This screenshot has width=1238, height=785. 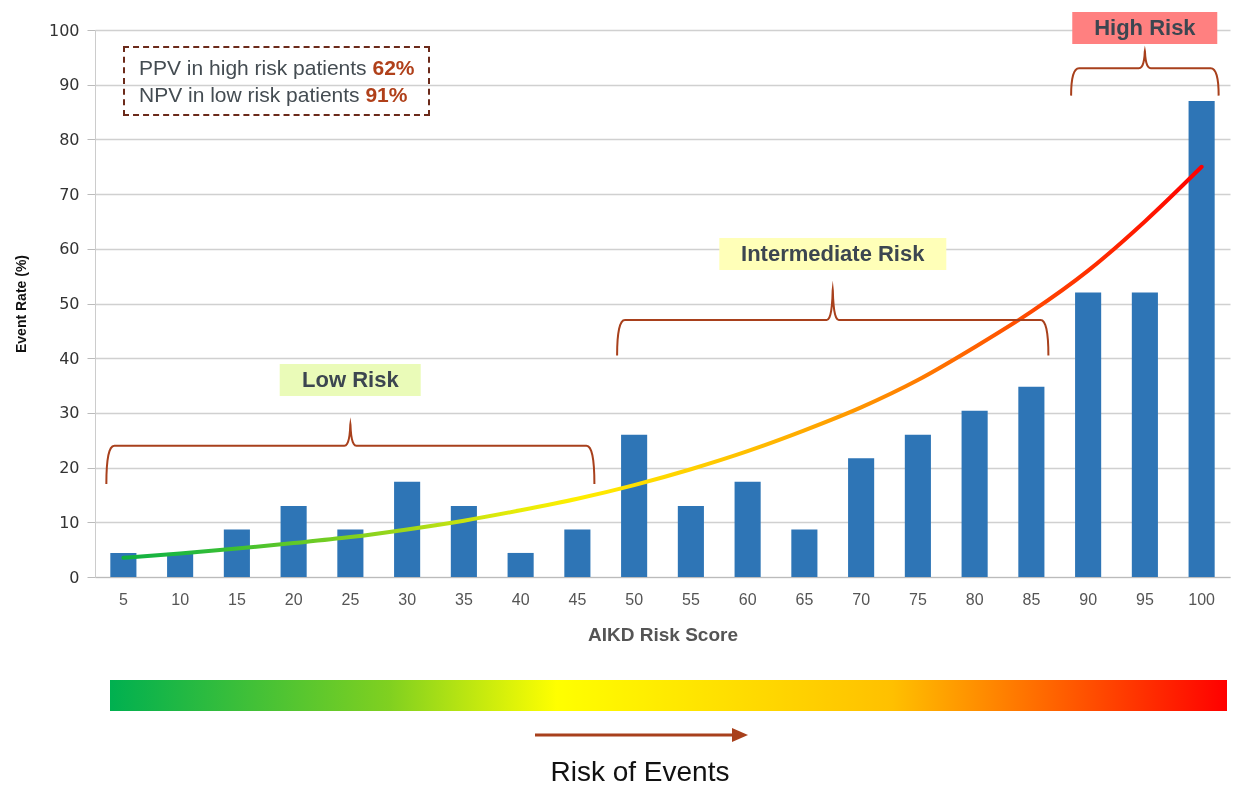 What do you see at coordinates (917, 599) in the screenshot?
I see `x-tick-label: 75` at bounding box center [917, 599].